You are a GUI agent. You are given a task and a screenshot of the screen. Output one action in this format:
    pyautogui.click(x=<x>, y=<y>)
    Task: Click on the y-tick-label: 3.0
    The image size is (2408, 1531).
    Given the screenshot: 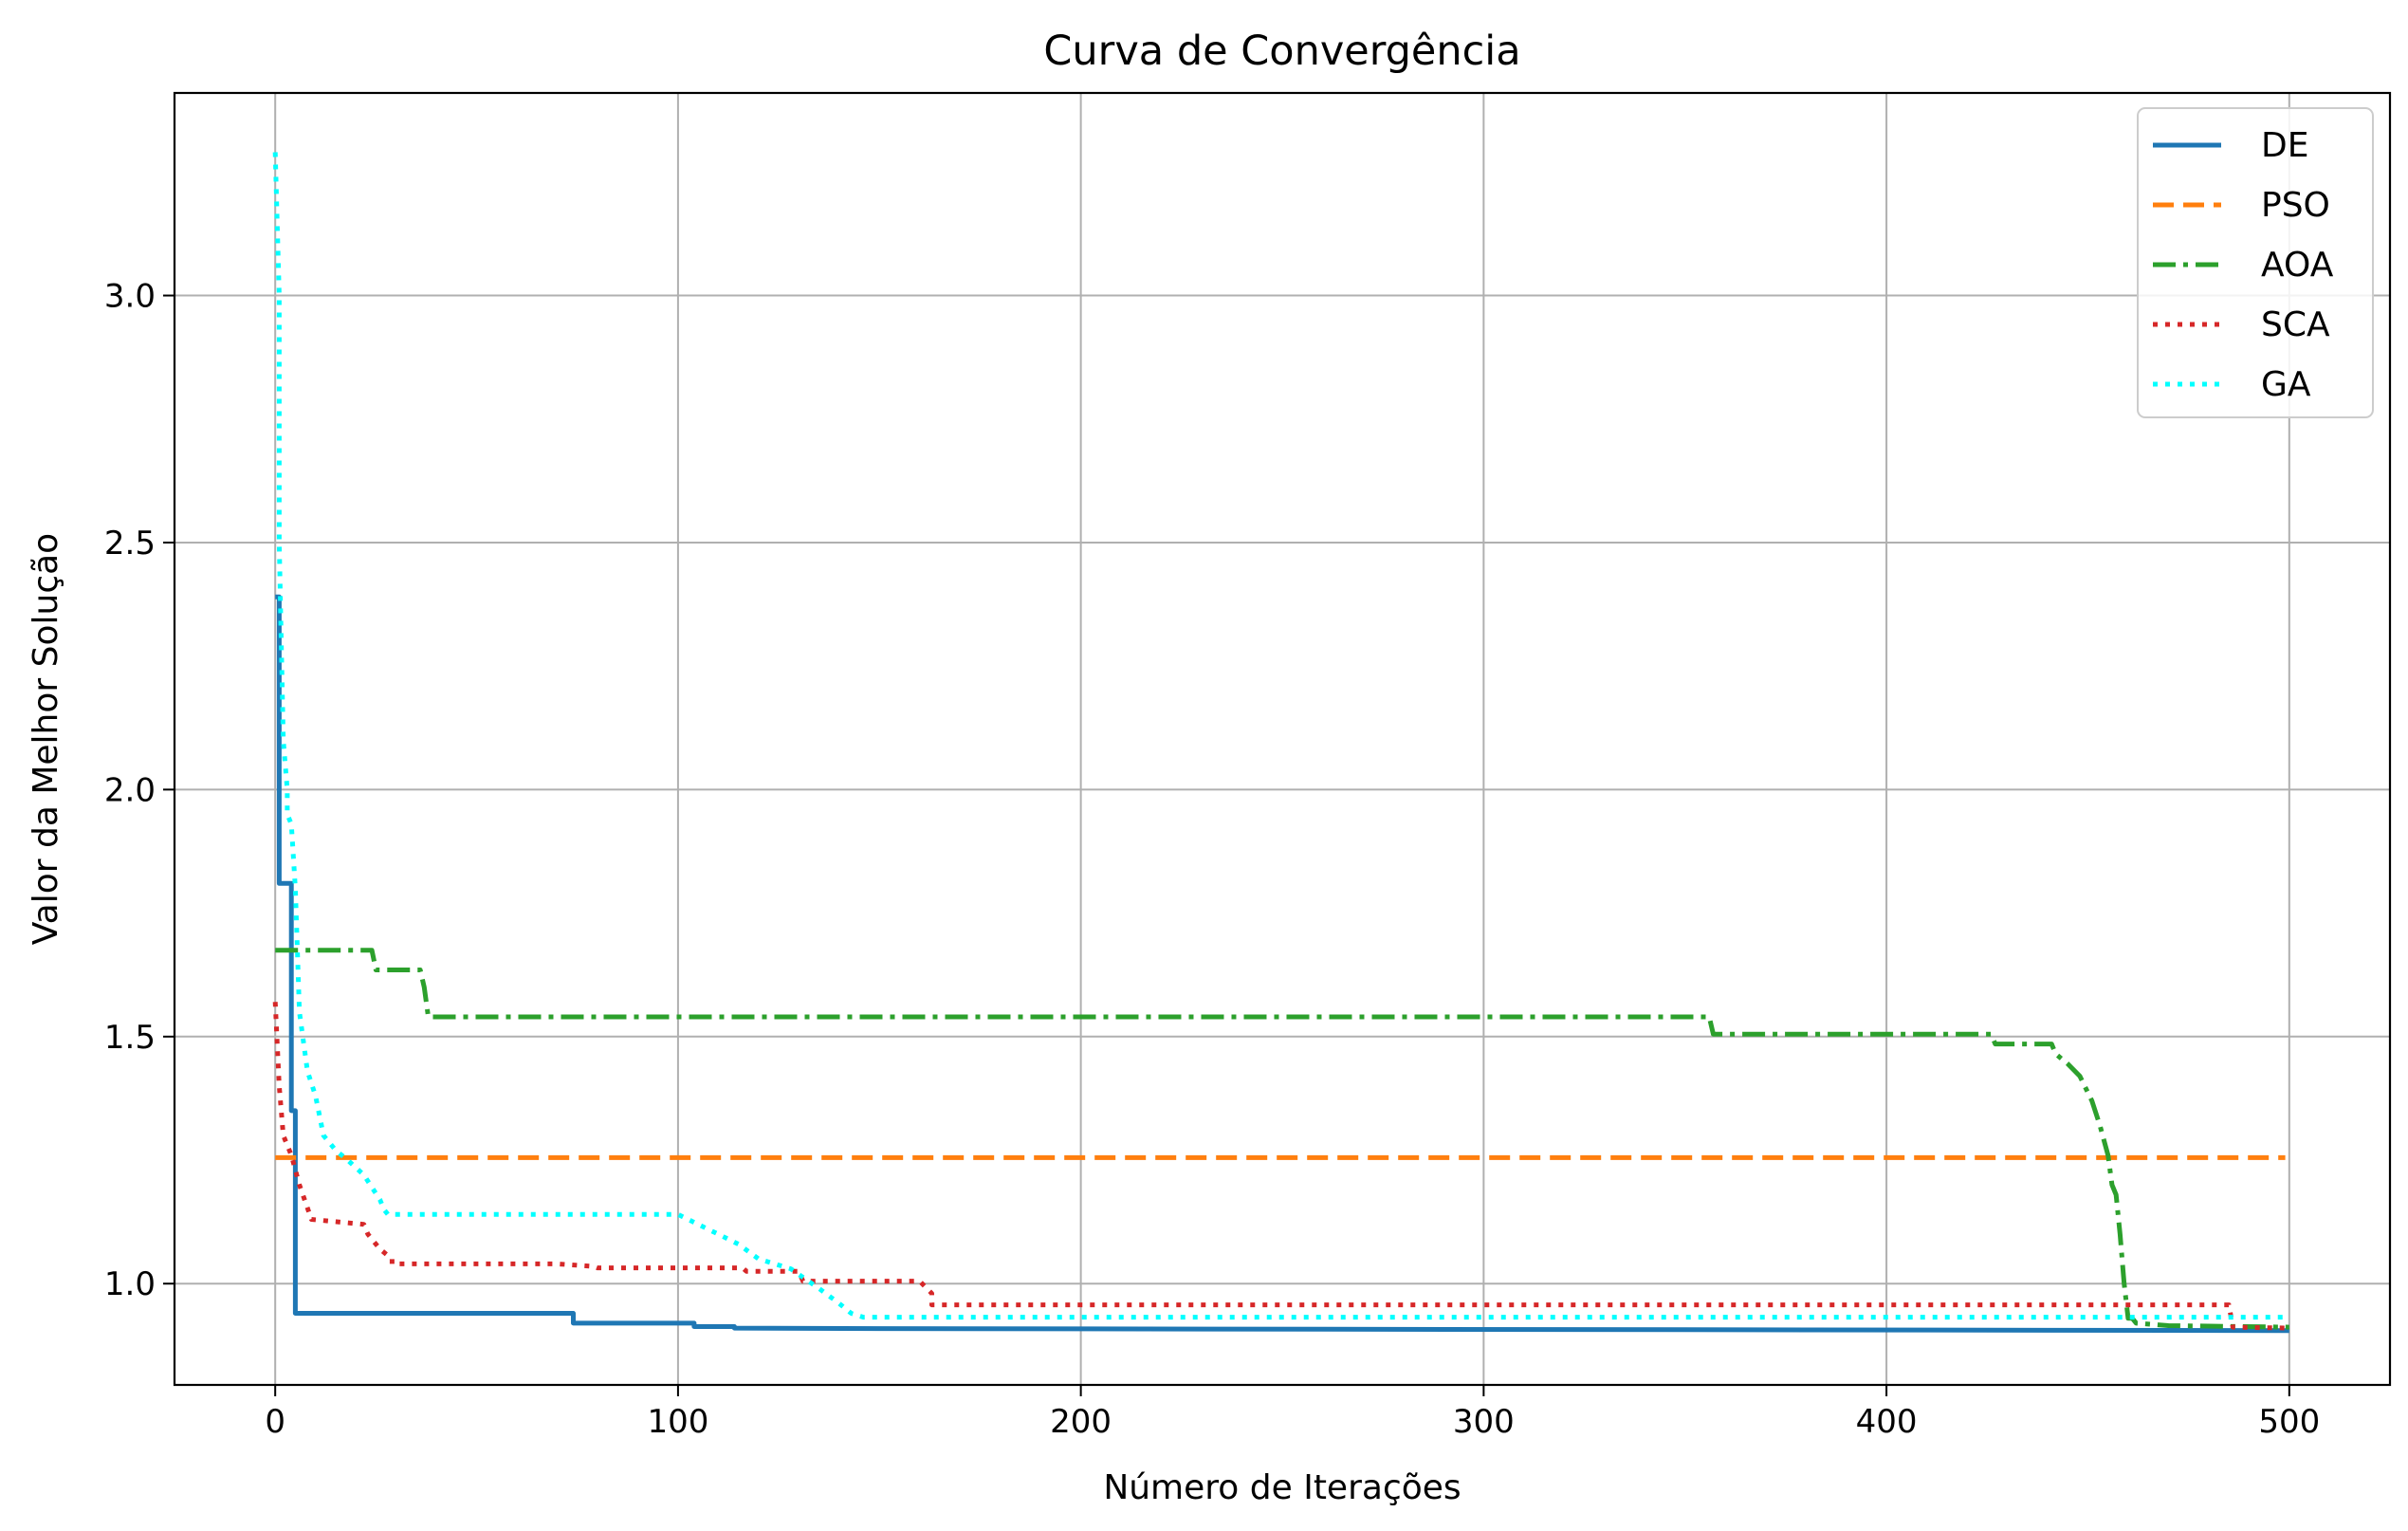 What is the action you would take?
    pyautogui.click(x=130, y=297)
    